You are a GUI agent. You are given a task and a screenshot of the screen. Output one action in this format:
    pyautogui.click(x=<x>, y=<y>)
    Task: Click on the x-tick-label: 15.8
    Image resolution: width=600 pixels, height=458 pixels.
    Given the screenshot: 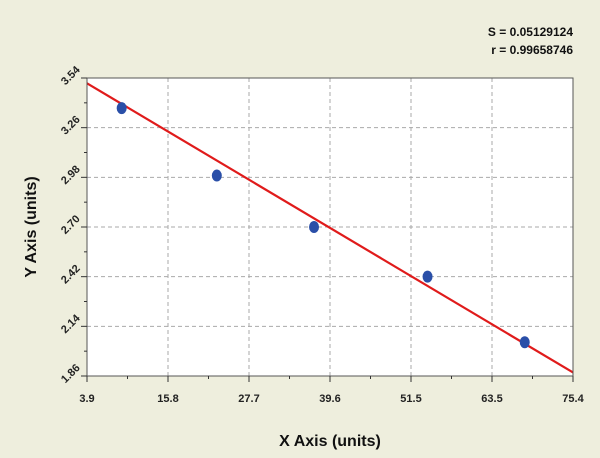 What is the action you would take?
    pyautogui.click(x=167, y=399)
    